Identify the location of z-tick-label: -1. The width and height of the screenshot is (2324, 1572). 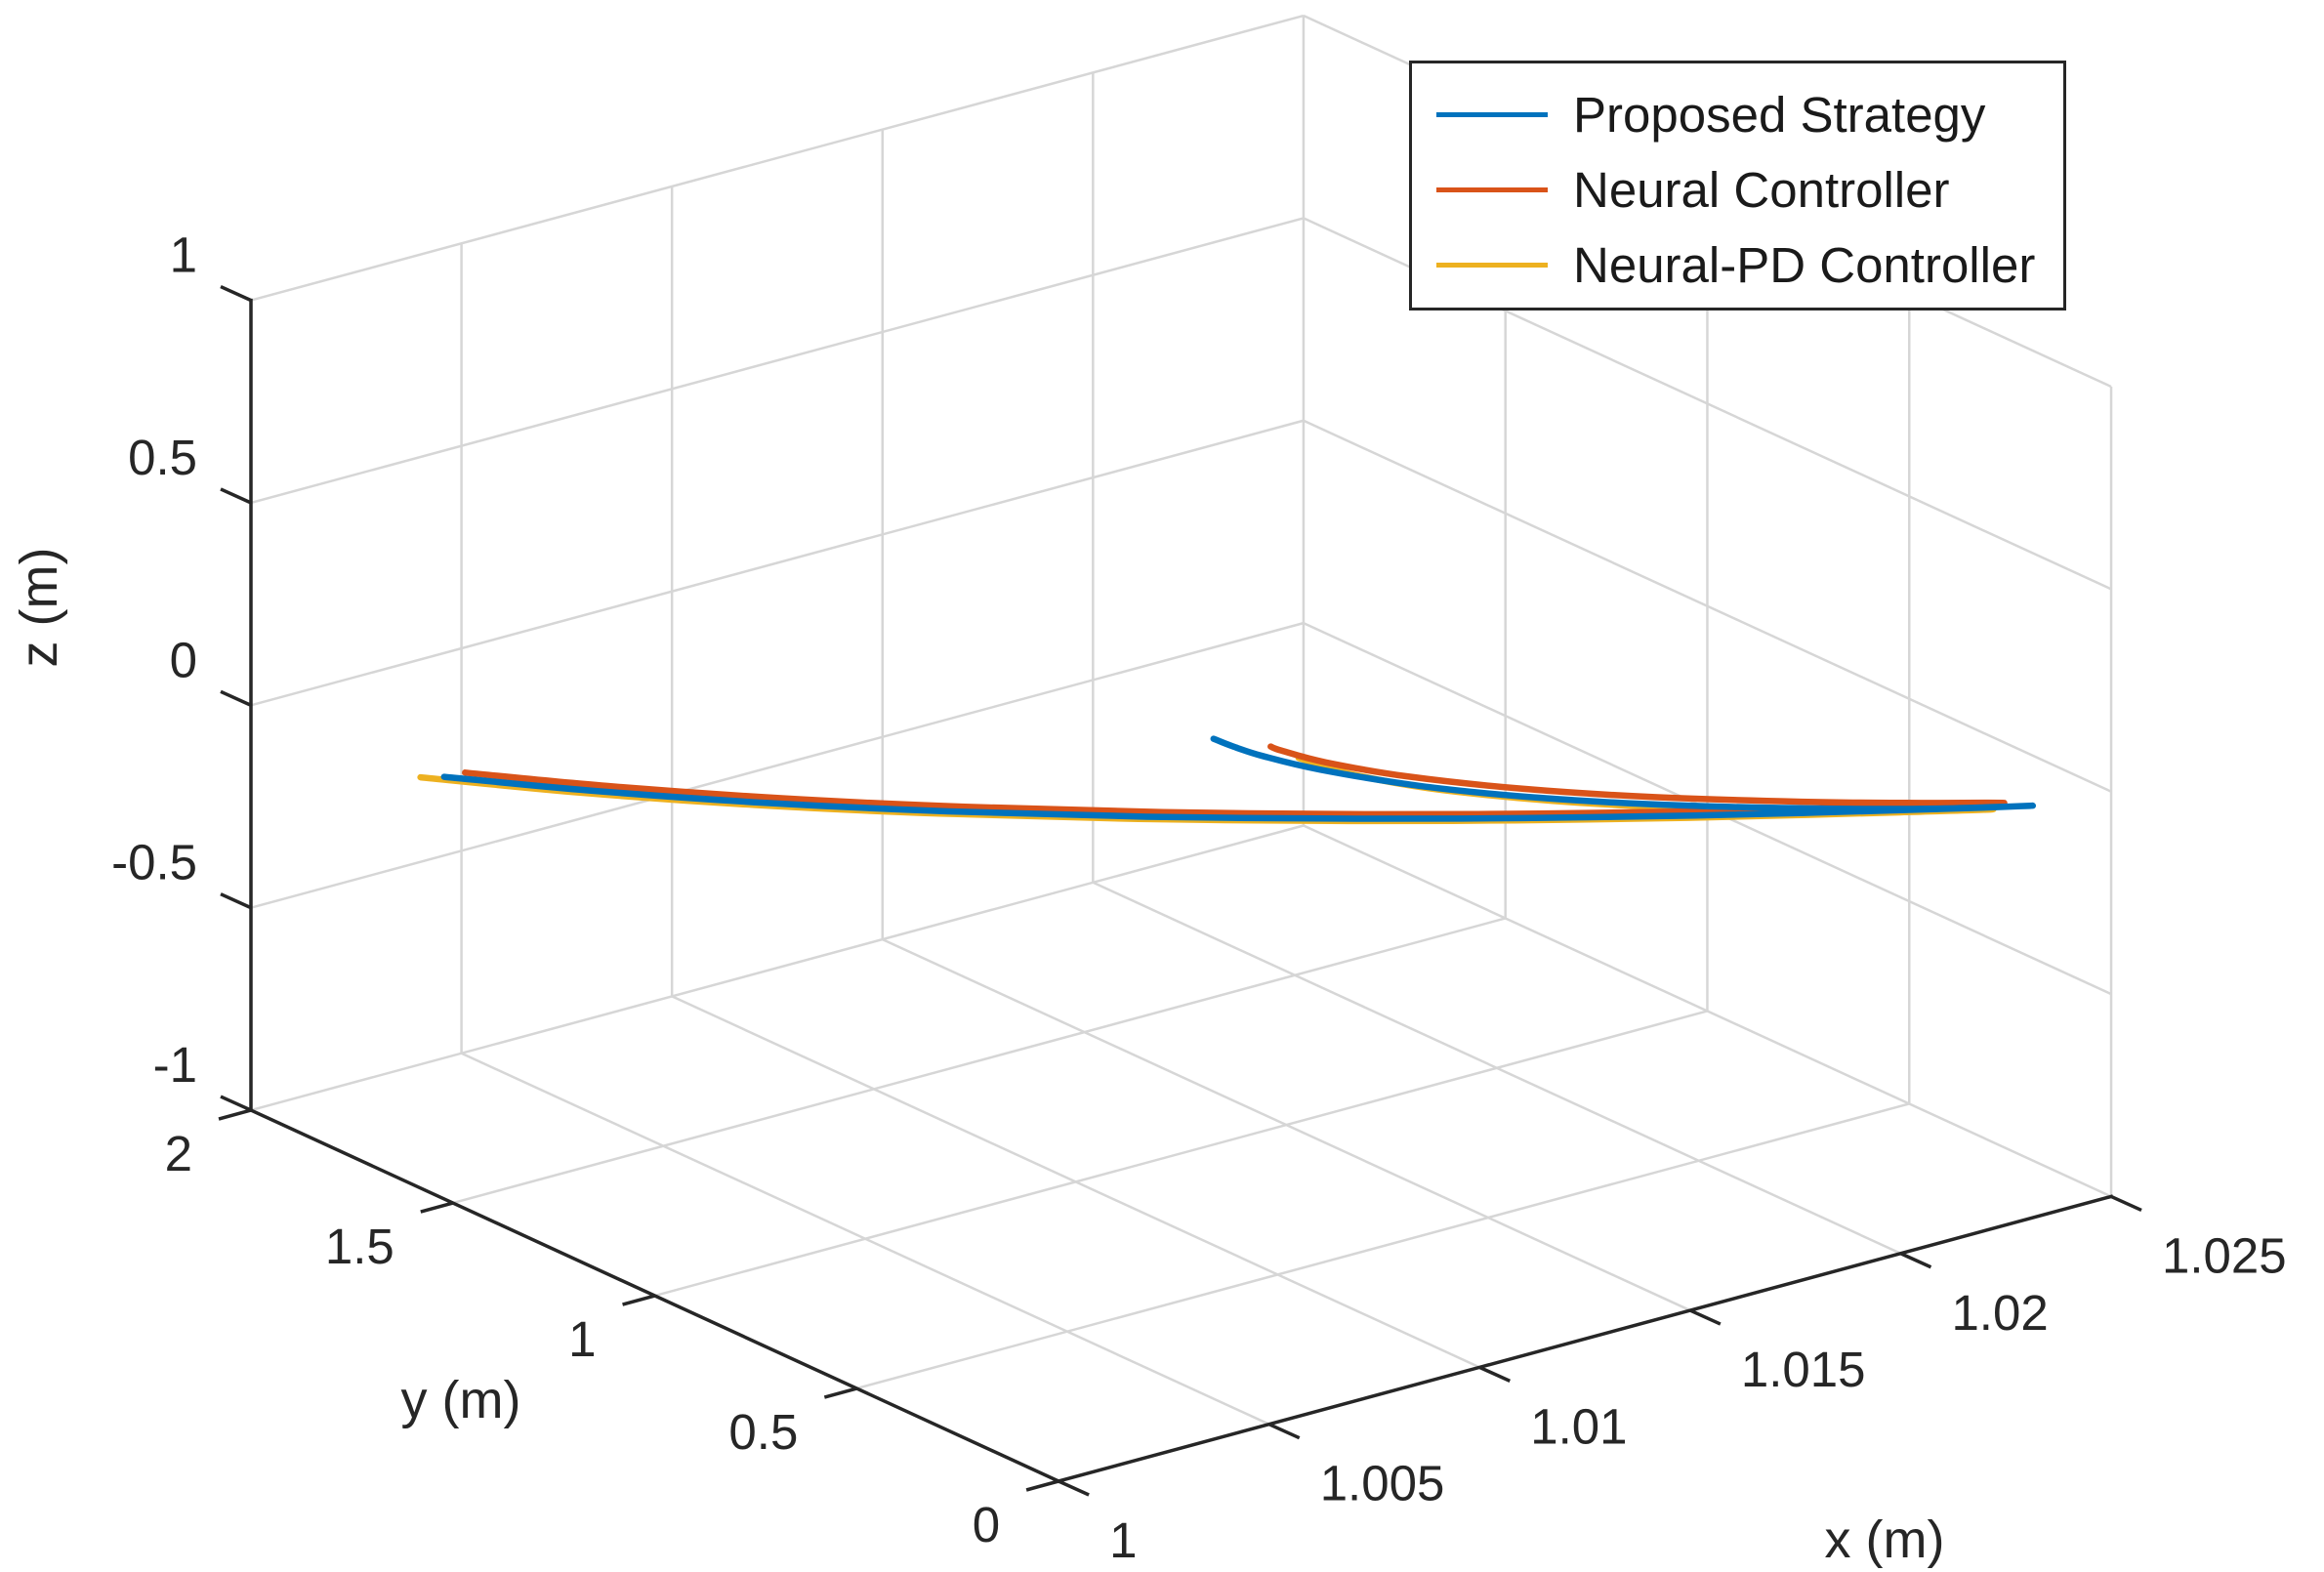
(175, 1065).